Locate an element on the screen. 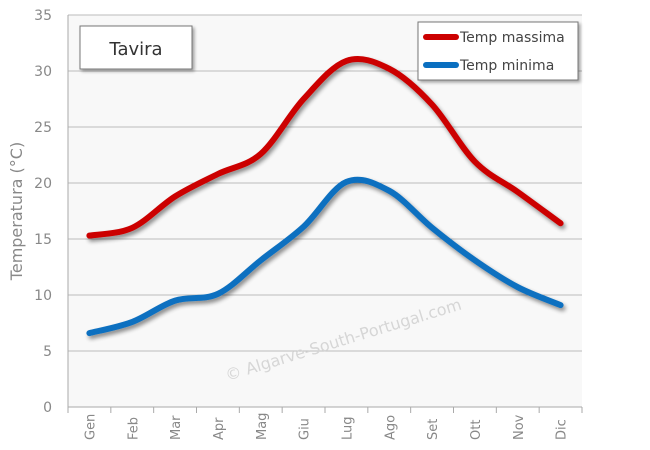 The height and width of the screenshot is (450, 650). y-axis-ticks: 0 5 10 15 20 25 30 35 is located at coordinates (43, 212).